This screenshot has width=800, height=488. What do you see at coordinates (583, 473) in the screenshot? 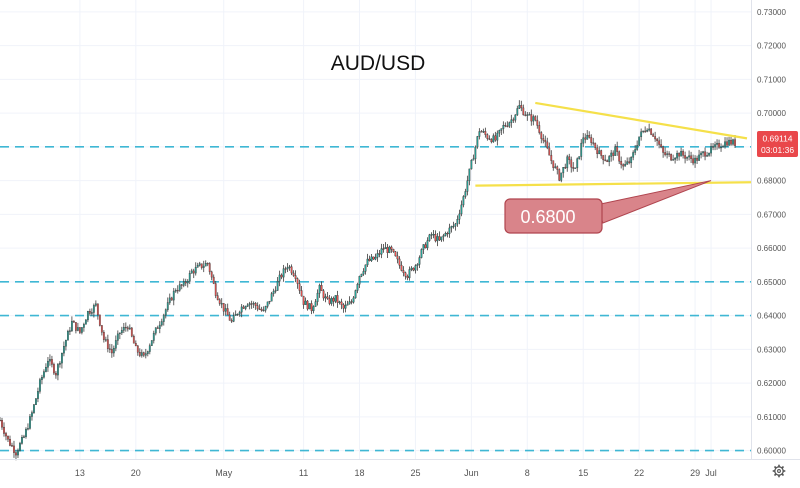
I see `x-tick-label: 15` at bounding box center [583, 473].